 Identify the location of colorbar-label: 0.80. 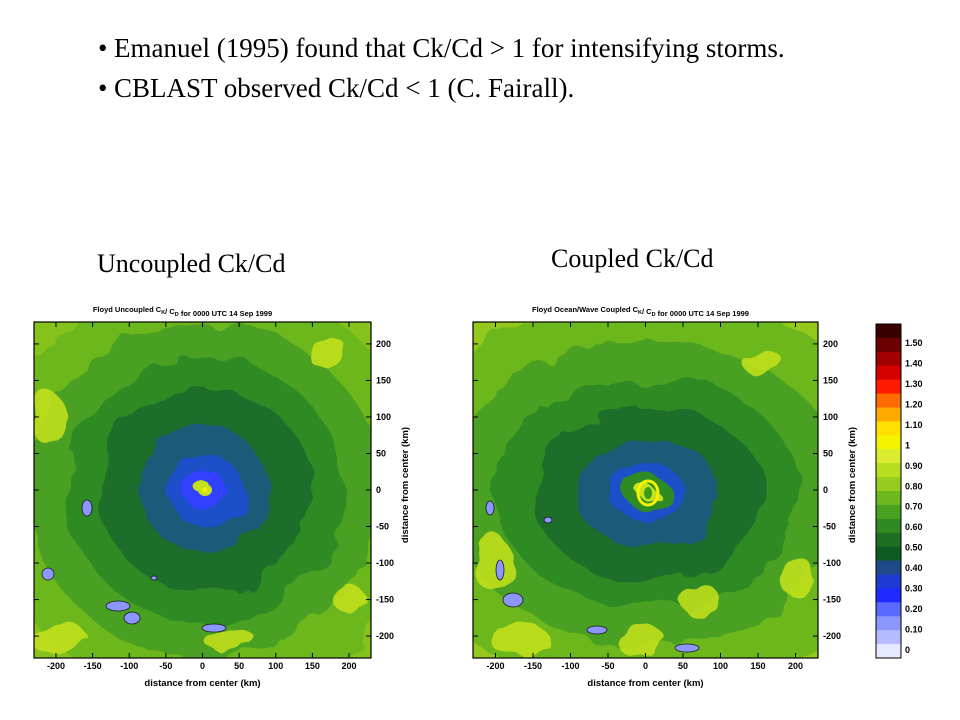
(914, 486).